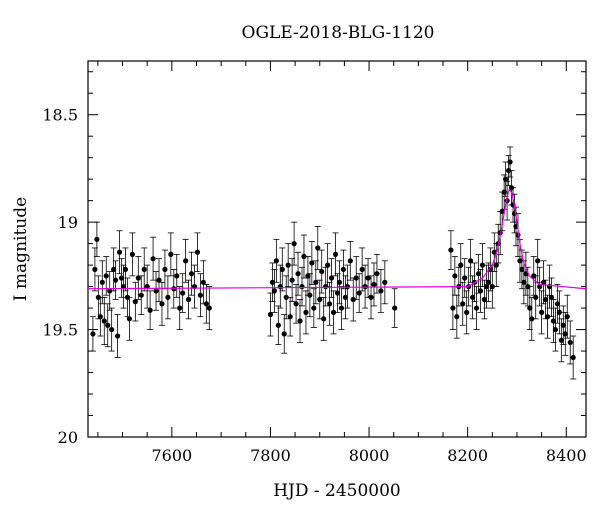 The width and height of the screenshot is (600, 512). I want to click on x-tick-label: 8200, so click(467, 455).